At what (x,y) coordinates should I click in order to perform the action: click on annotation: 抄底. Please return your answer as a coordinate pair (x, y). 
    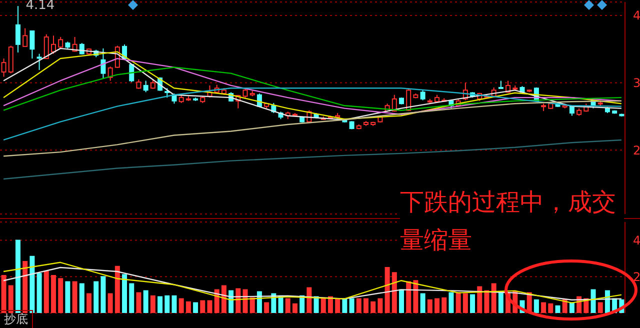
    Looking at the image, I should click on (16, 319).